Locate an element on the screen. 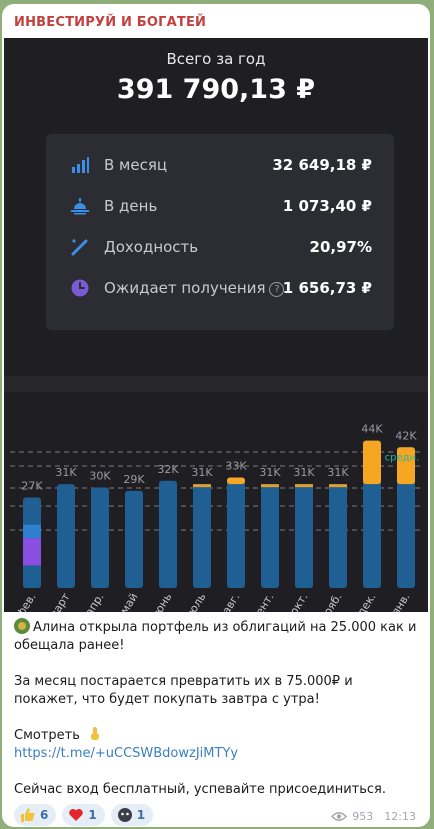 This screenshot has height=829, width=434. row-value: 1 073,40 ₽ is located at coordinates (327, 206).